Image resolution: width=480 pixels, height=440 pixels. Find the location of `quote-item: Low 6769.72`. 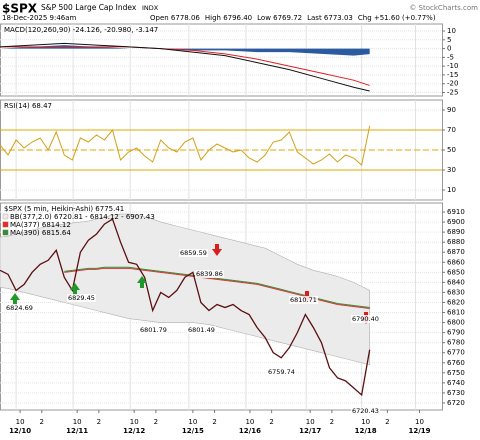

quote-item: Low 6769.72 is located at coordinates (279, 18).